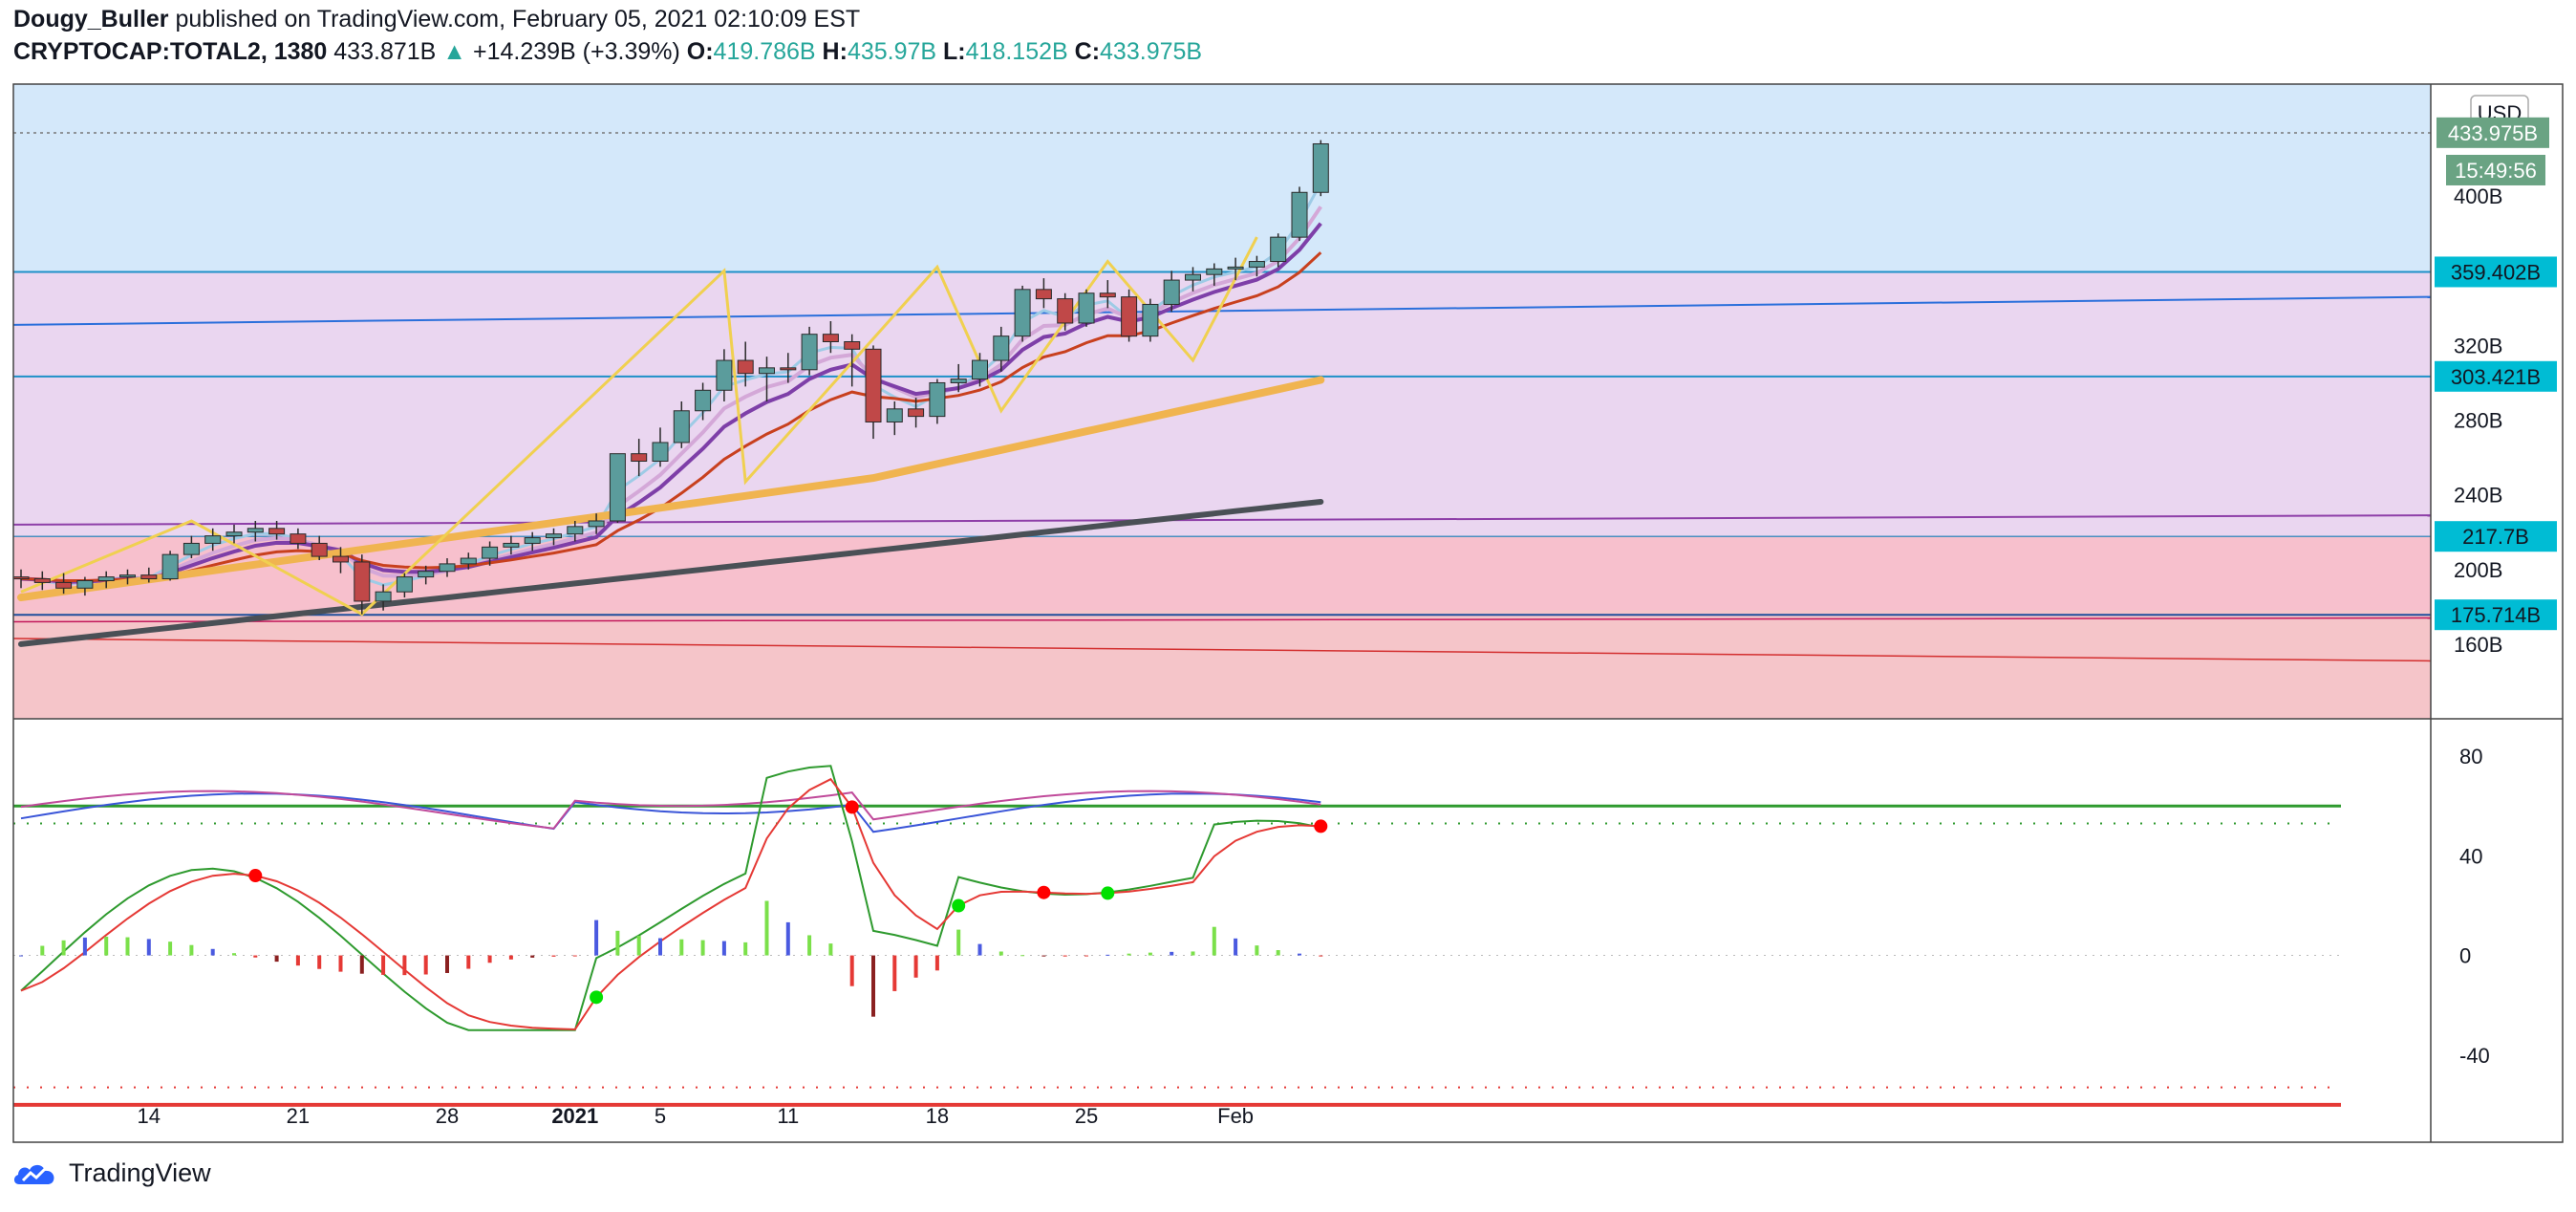 This screenshot has height=1212, width=2576. I want to click on footer-brand: TradingView, so click(111, 1173).